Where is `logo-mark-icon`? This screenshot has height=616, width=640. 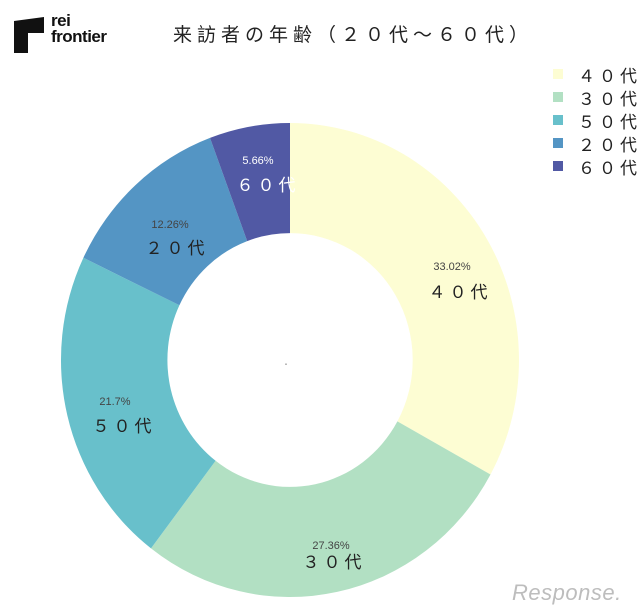
logo-mark-icon is located at coordinates (29, 35).